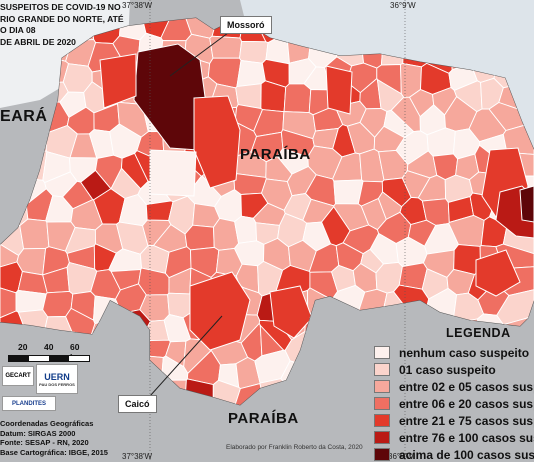 The image size is (534, 462). Describe the element at coordinates (49, 358) in the screenshot. I see `scale-bar-graphic` at that location.